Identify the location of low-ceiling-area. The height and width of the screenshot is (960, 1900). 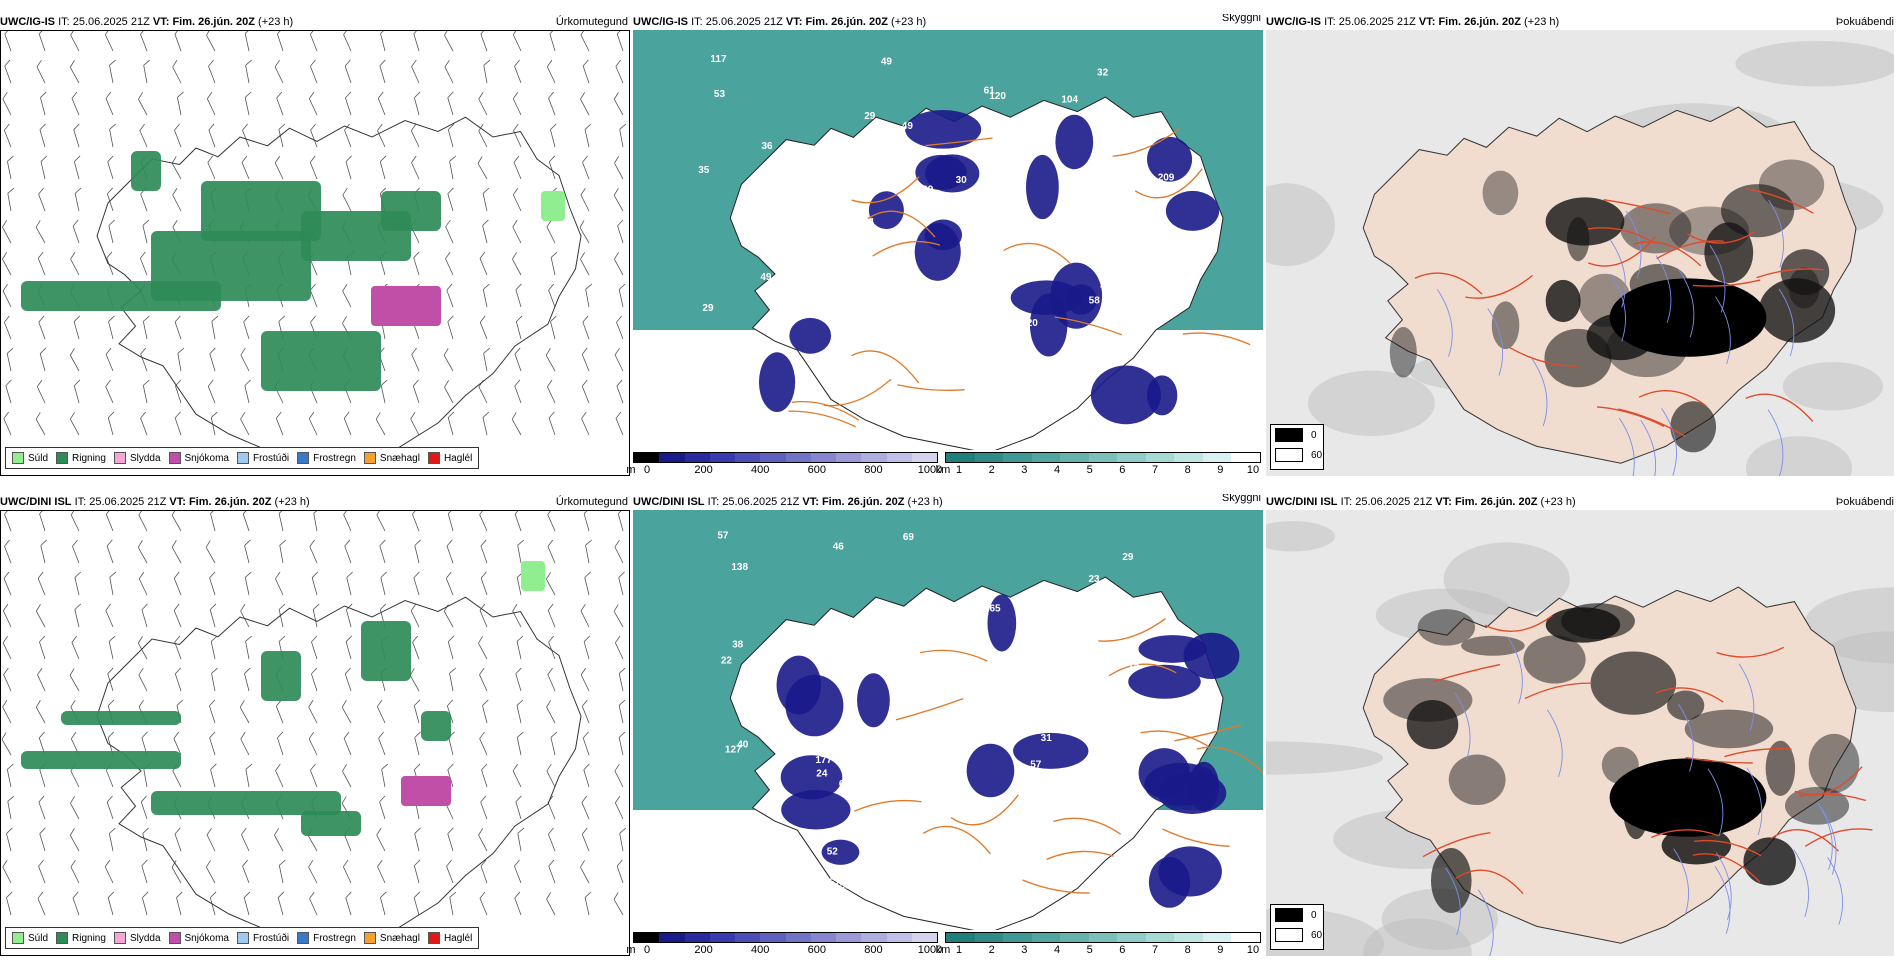
(1211, 656).